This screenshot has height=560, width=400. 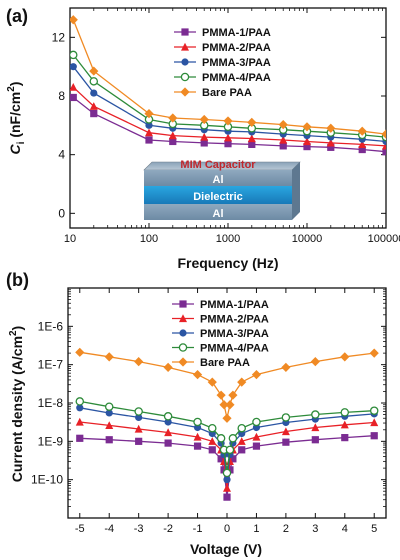 I want to click on y-label-sup: 2, so click(x=13, y=333).